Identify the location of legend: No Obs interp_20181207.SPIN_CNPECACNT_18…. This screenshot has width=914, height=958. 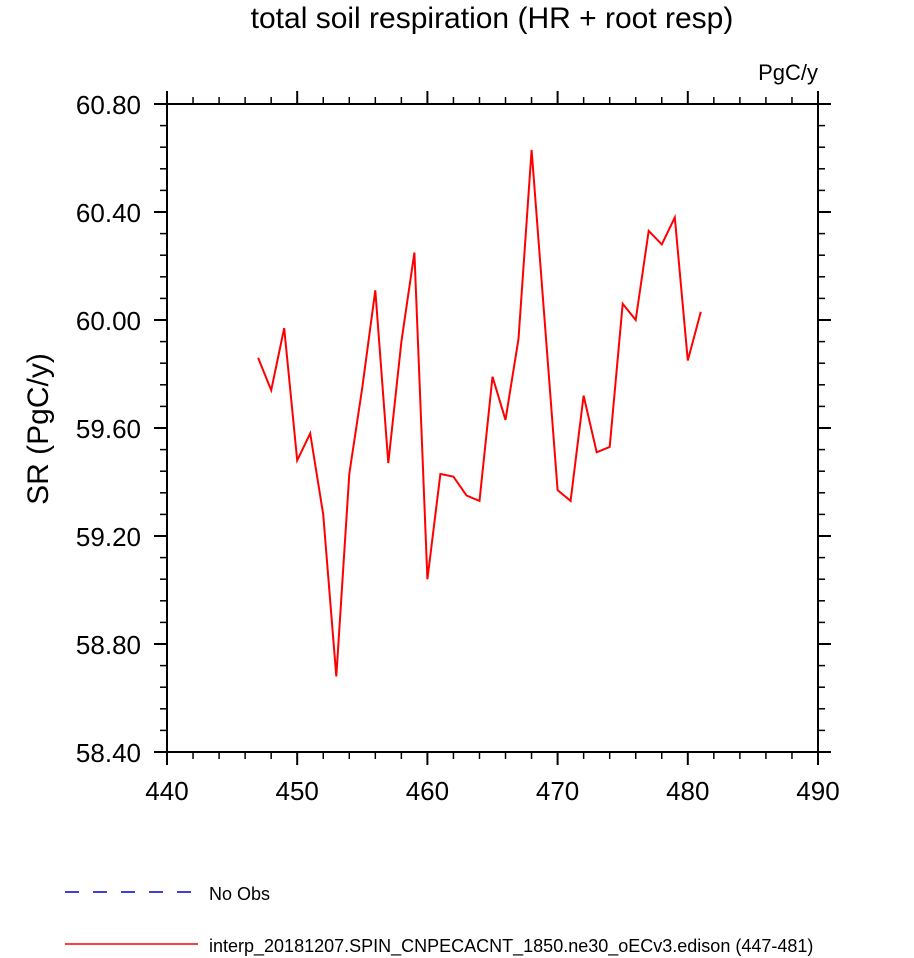
(439, 920).